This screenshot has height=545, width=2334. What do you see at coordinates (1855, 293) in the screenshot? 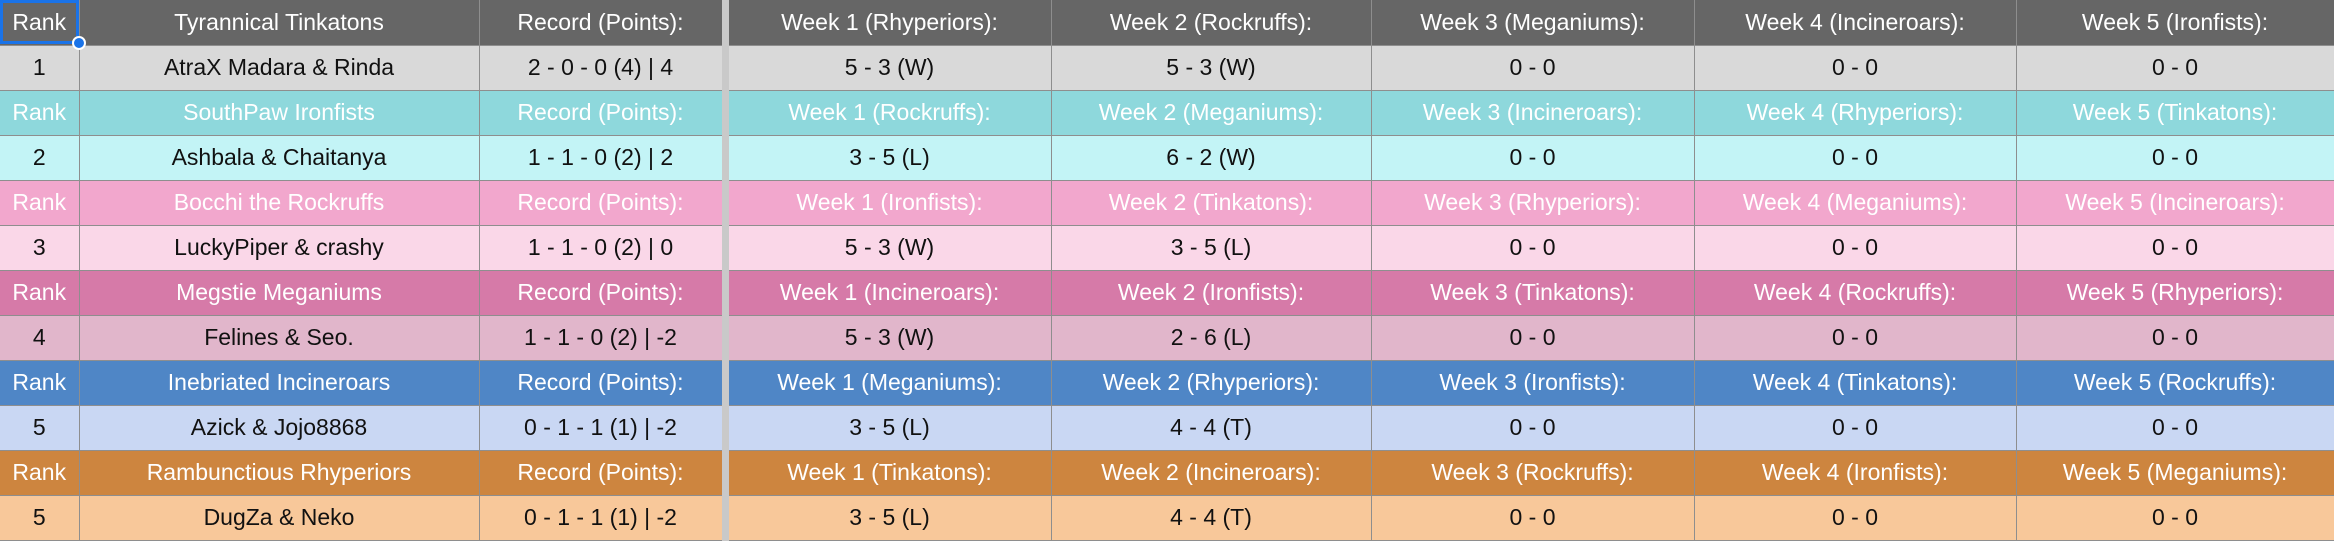
I see `header-cell-week-4: Week 4 (Rockruffs):` at bounding box center [1855, 293].